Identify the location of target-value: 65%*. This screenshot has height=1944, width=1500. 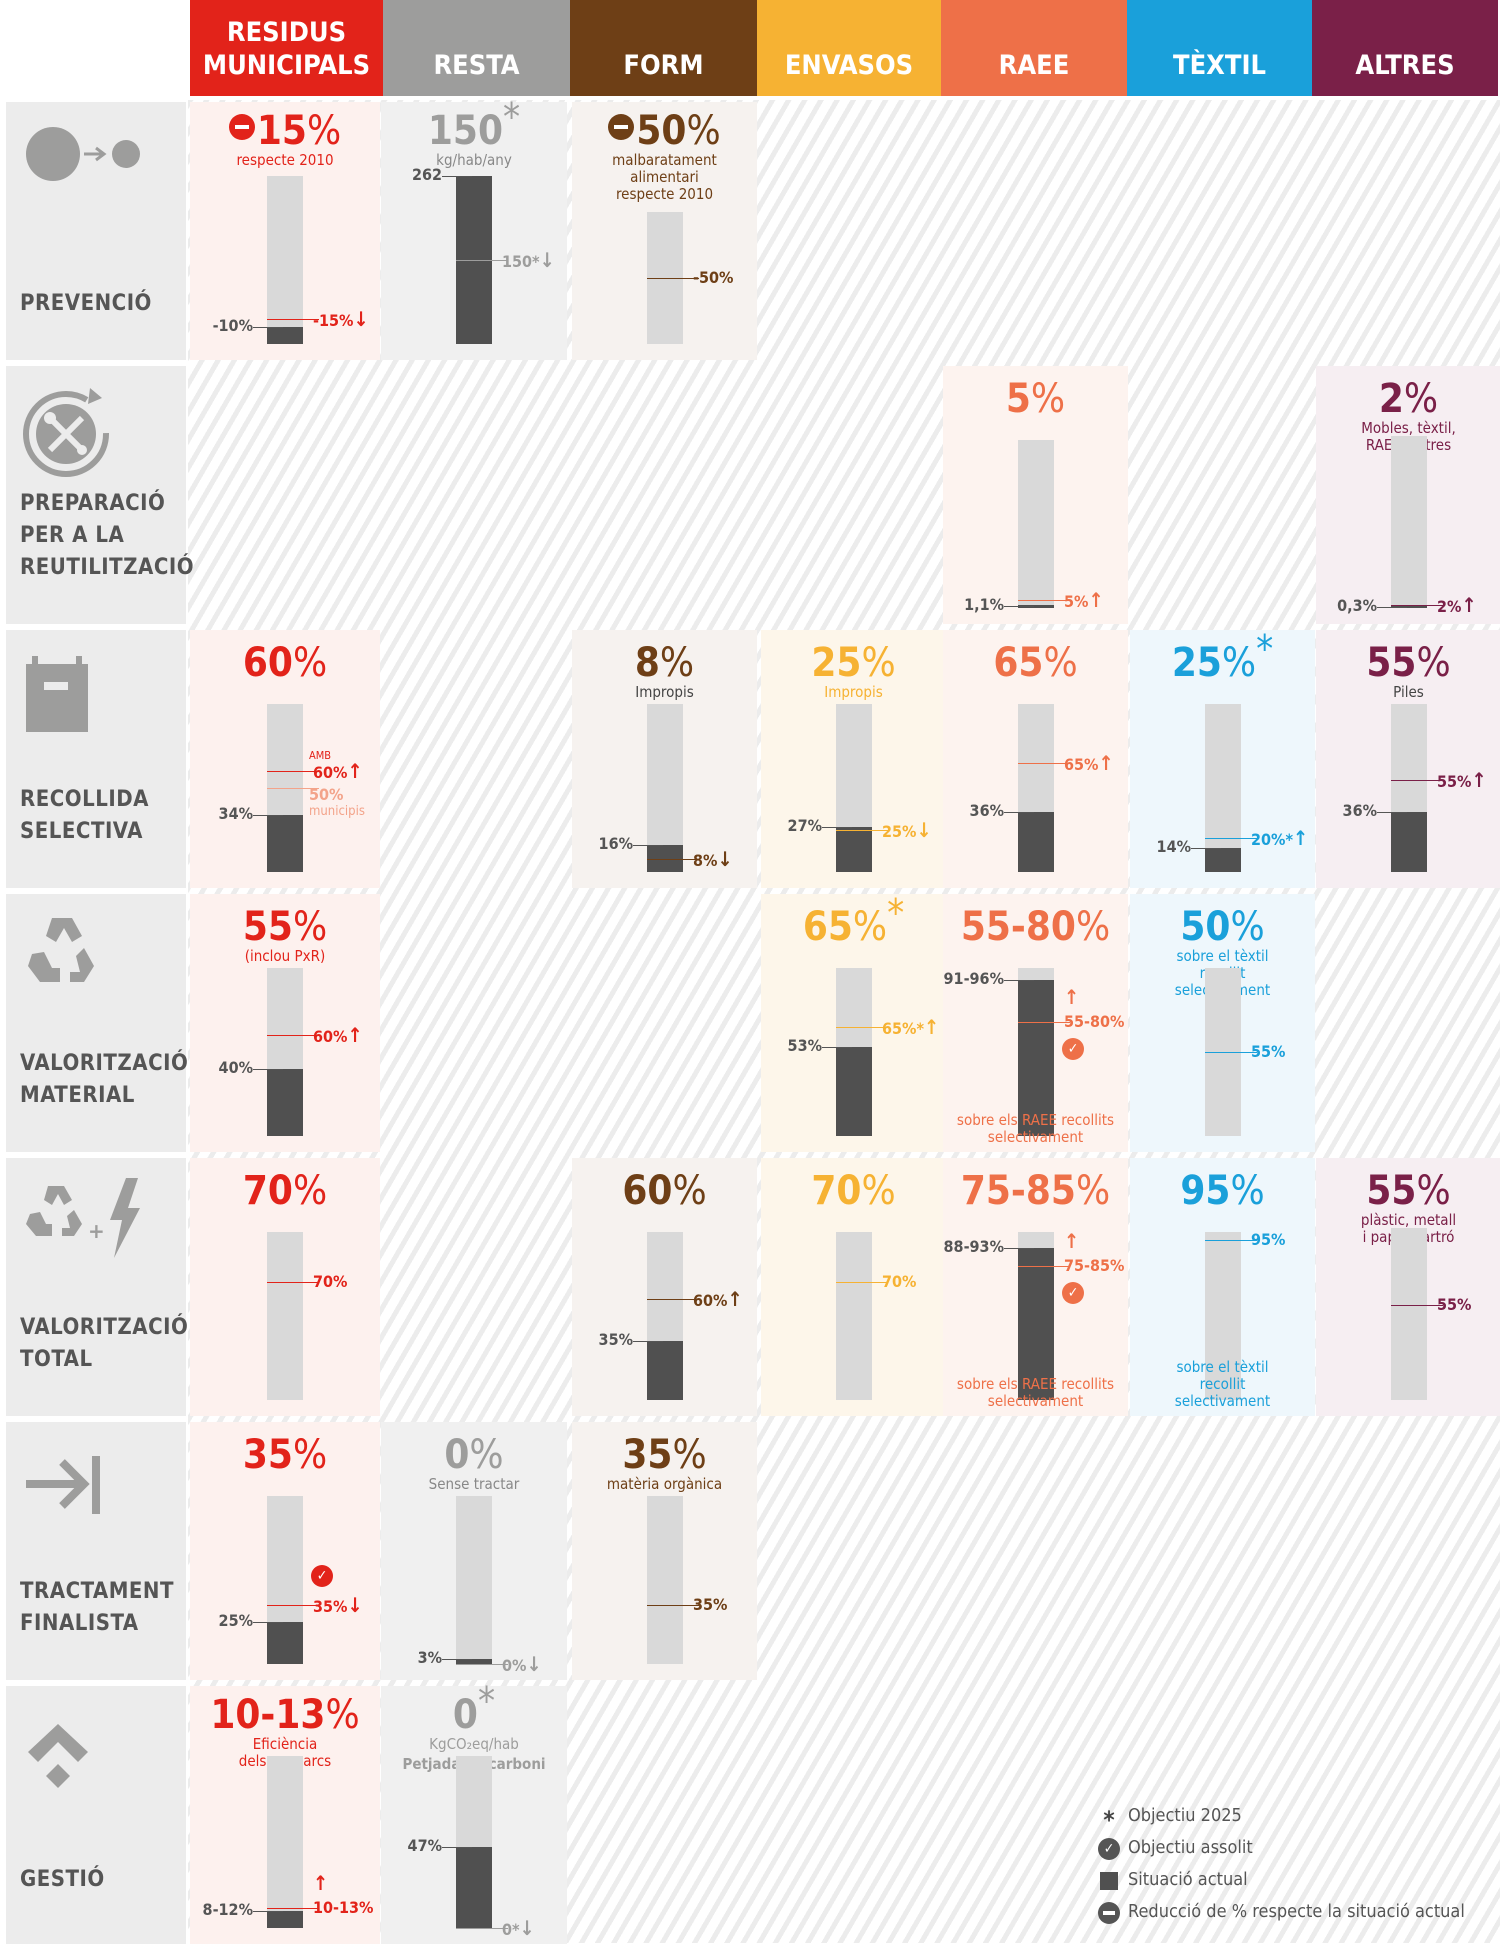
(853, 922).